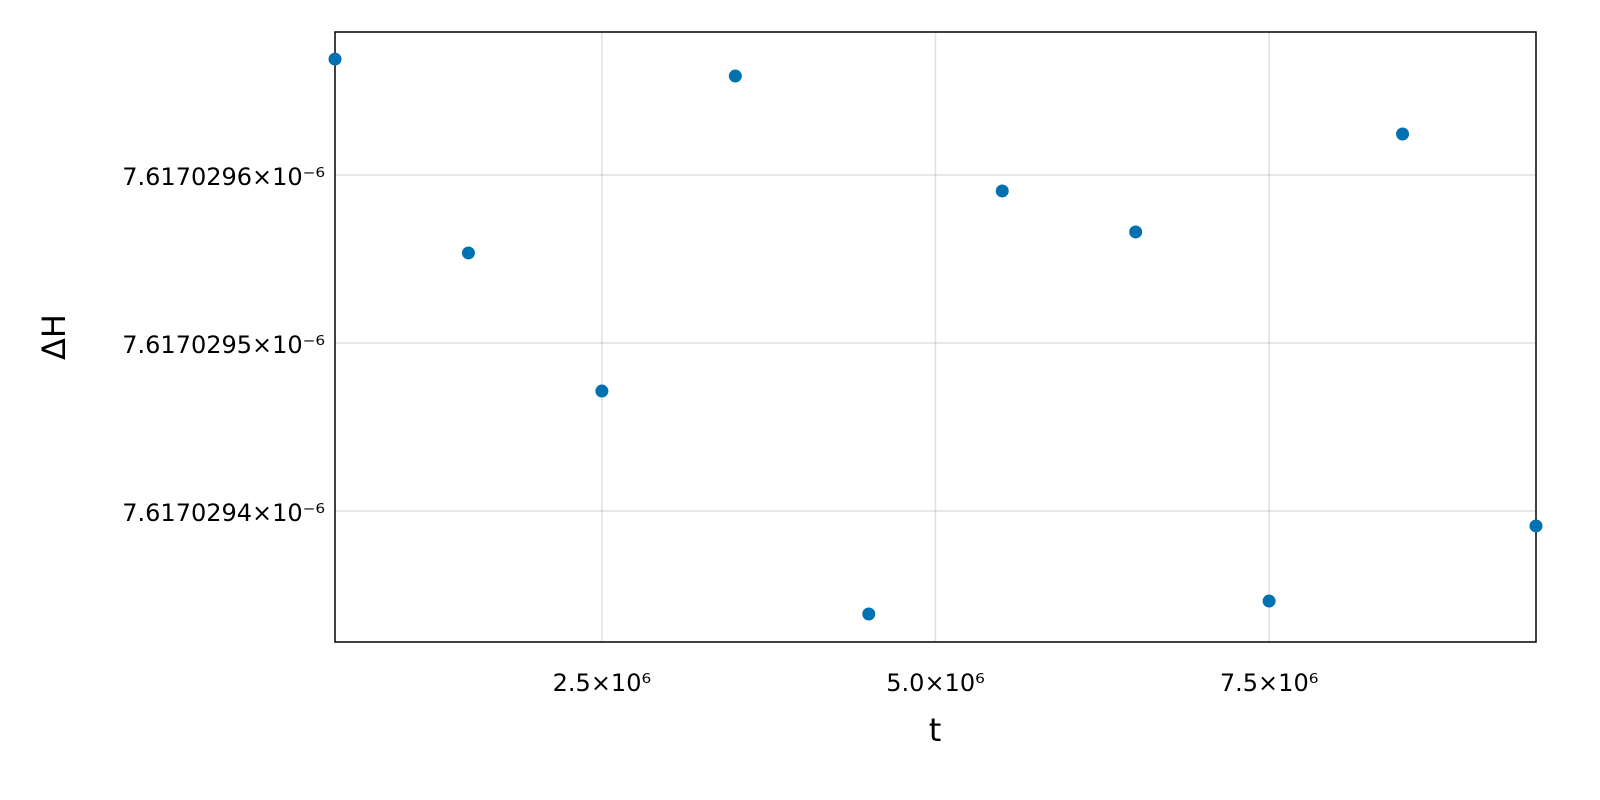 Image resolution: width=1600 pixels, height=800 pixels. I want to click on y-tick-label: 7.6170296×10⁻⁶, so click(223, 177).